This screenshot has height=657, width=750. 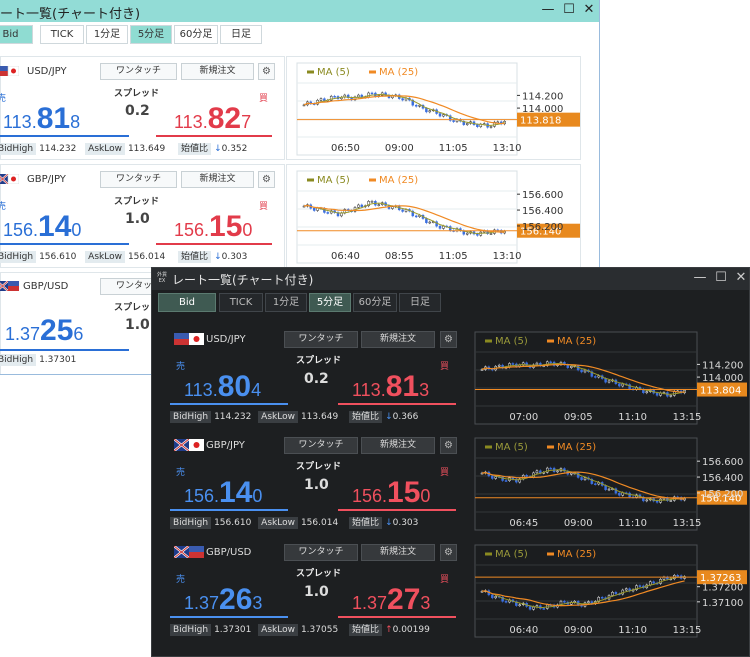 What do you see at coordinates (687, 523) in the screenshot?
I see `x-tick-label: 13:15` at bounding box center [687, 523].